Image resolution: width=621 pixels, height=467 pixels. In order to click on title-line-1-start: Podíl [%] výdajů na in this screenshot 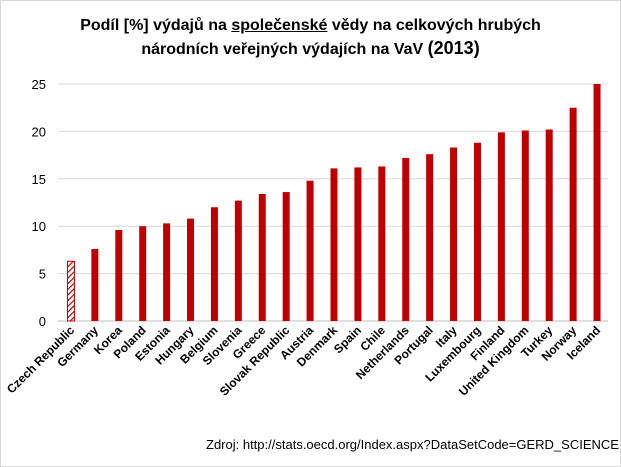, I will do `click(156, 25)`.